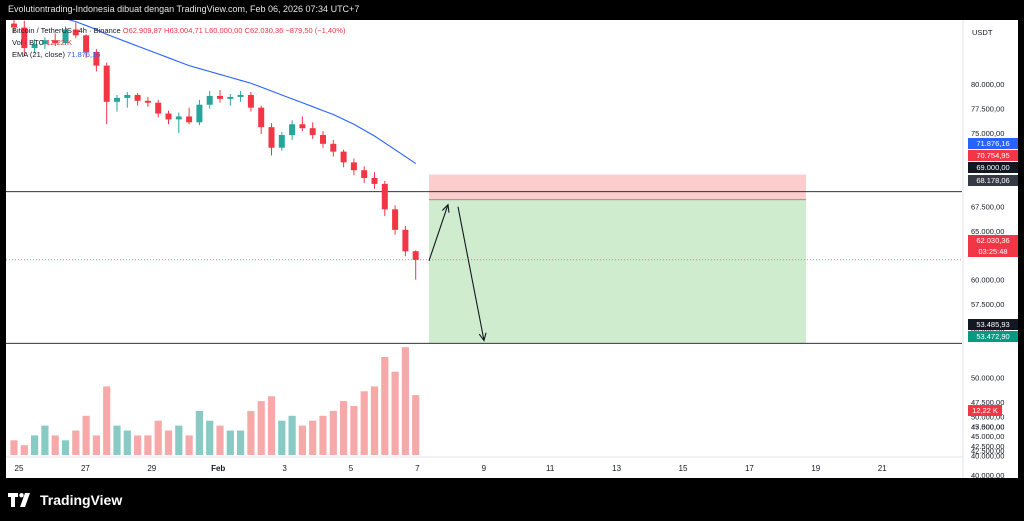 The height and width of the screenshot is (521, 1024). What do you see at coordinates (284, 468) in the screenshot?
I see `time-tick-4: 3` at bounding box center [284, 468].